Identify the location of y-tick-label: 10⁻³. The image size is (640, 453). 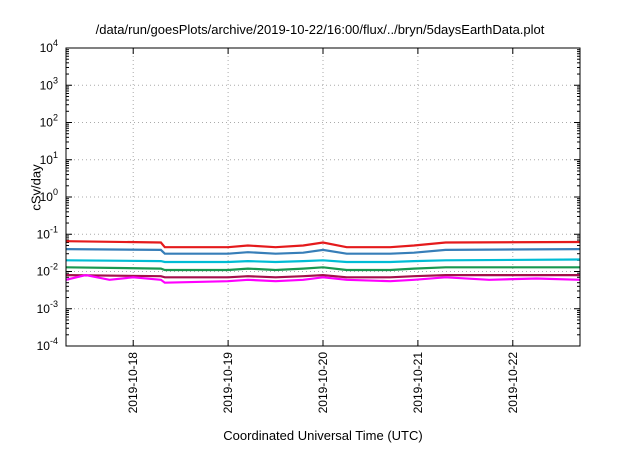
(47, 307).